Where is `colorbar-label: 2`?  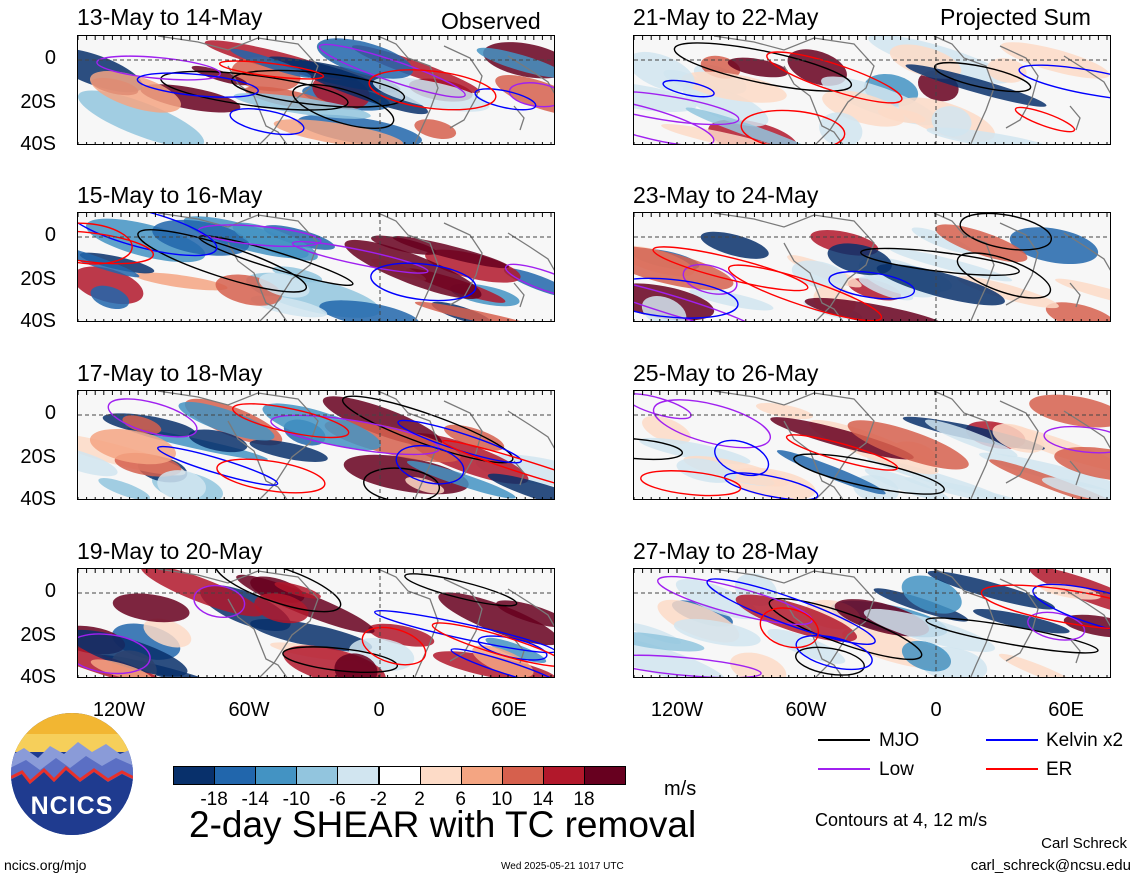 colorbar-label: 2 is located at coordinates (419, 799).